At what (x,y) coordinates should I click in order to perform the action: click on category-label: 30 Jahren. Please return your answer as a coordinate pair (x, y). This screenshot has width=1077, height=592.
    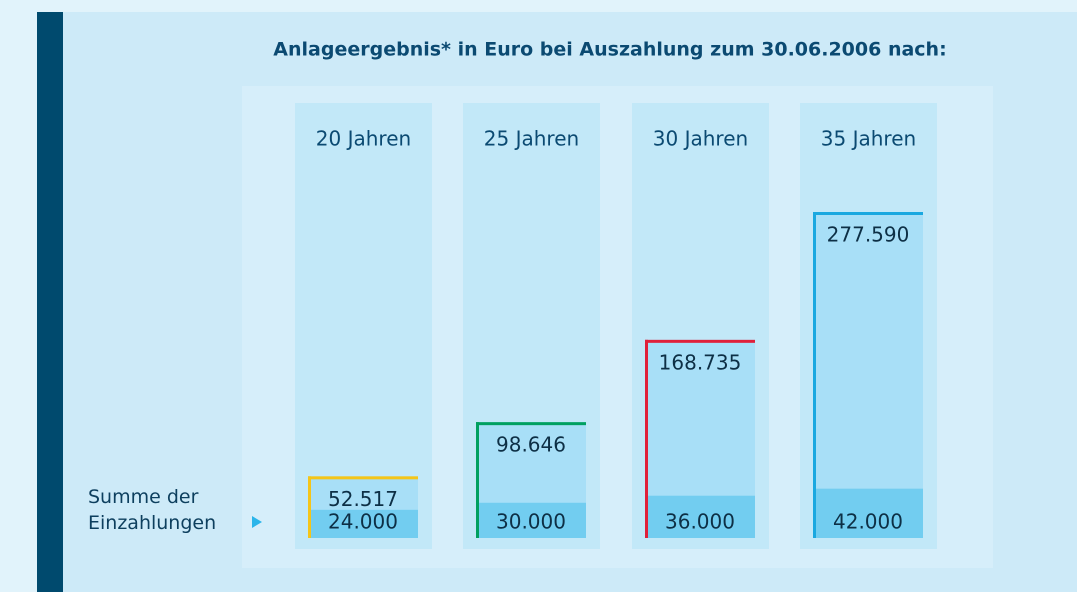
    Looking at the image, I should click on (700, 139).